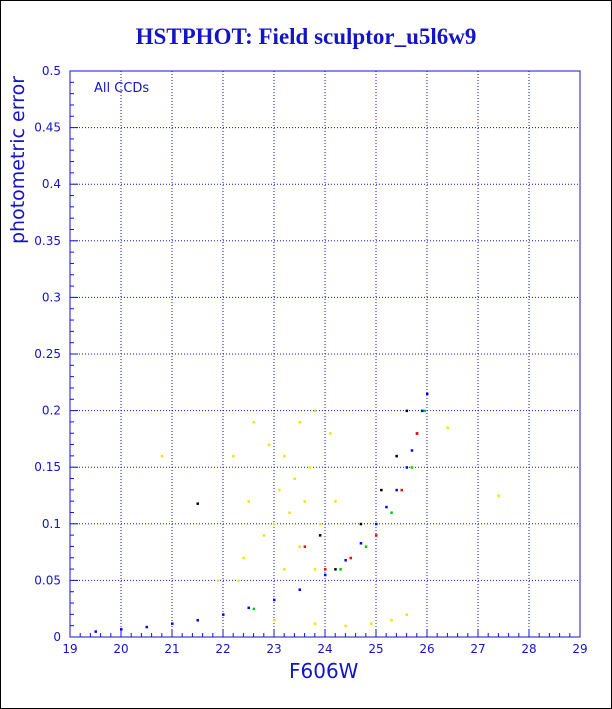 The height and width of the screenshot is (709, 612). I want to click on y-tick-label: 0.3, so click(51, 297).